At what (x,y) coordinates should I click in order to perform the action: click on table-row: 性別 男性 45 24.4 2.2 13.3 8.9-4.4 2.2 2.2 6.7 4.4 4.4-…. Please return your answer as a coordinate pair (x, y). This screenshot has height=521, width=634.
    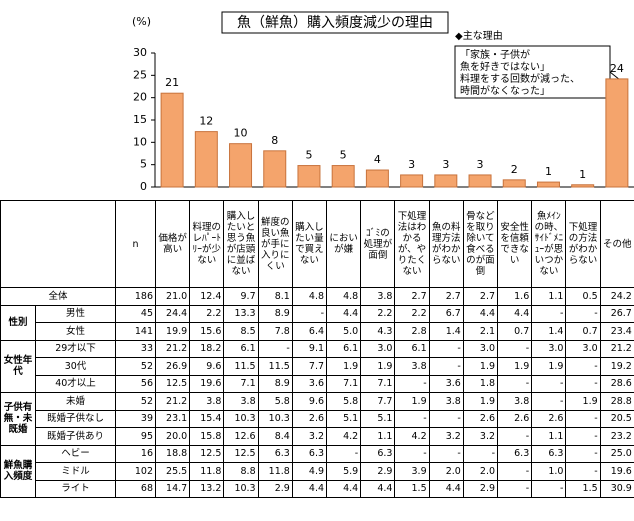
    Looking at the image, I should click on (317, 322).